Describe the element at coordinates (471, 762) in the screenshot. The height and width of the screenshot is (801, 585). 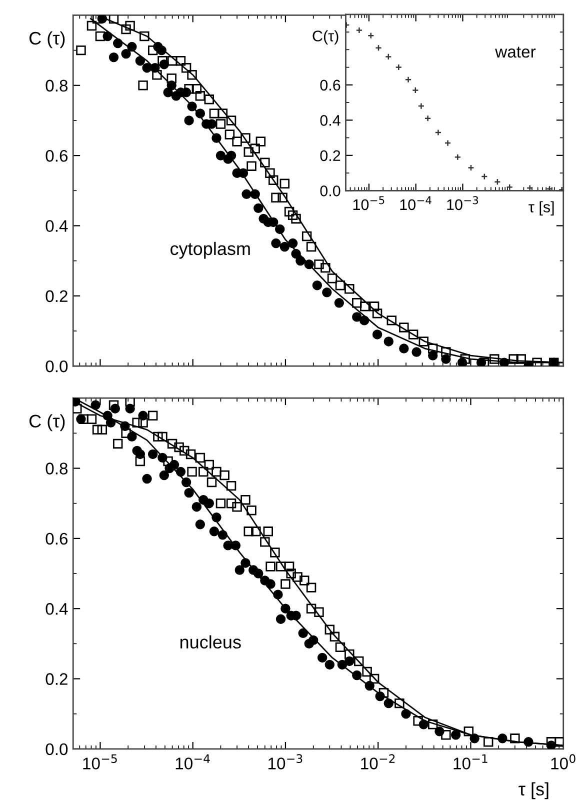
I see `x-tick-label: 10$^{−1}$` at that location.